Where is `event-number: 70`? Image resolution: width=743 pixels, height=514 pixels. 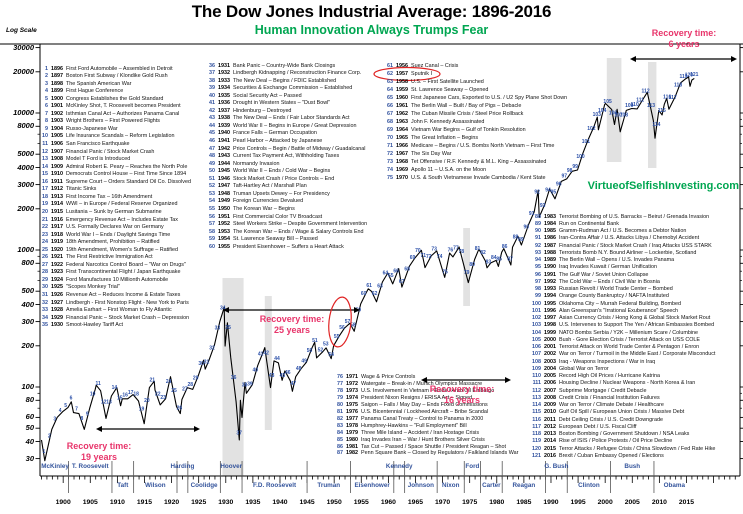 event-number: 70 is located at coordinates (390, 137).